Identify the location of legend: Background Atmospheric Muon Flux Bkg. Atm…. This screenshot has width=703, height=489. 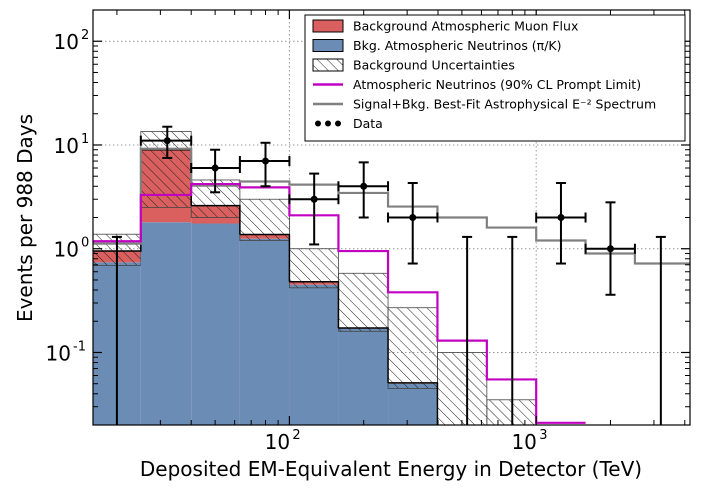
(495, 78).